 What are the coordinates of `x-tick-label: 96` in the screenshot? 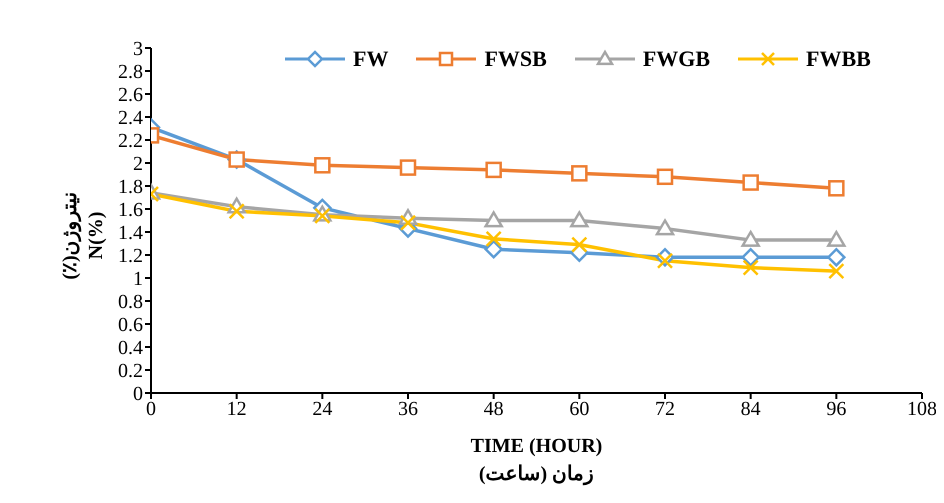 It's located at (836, 409).